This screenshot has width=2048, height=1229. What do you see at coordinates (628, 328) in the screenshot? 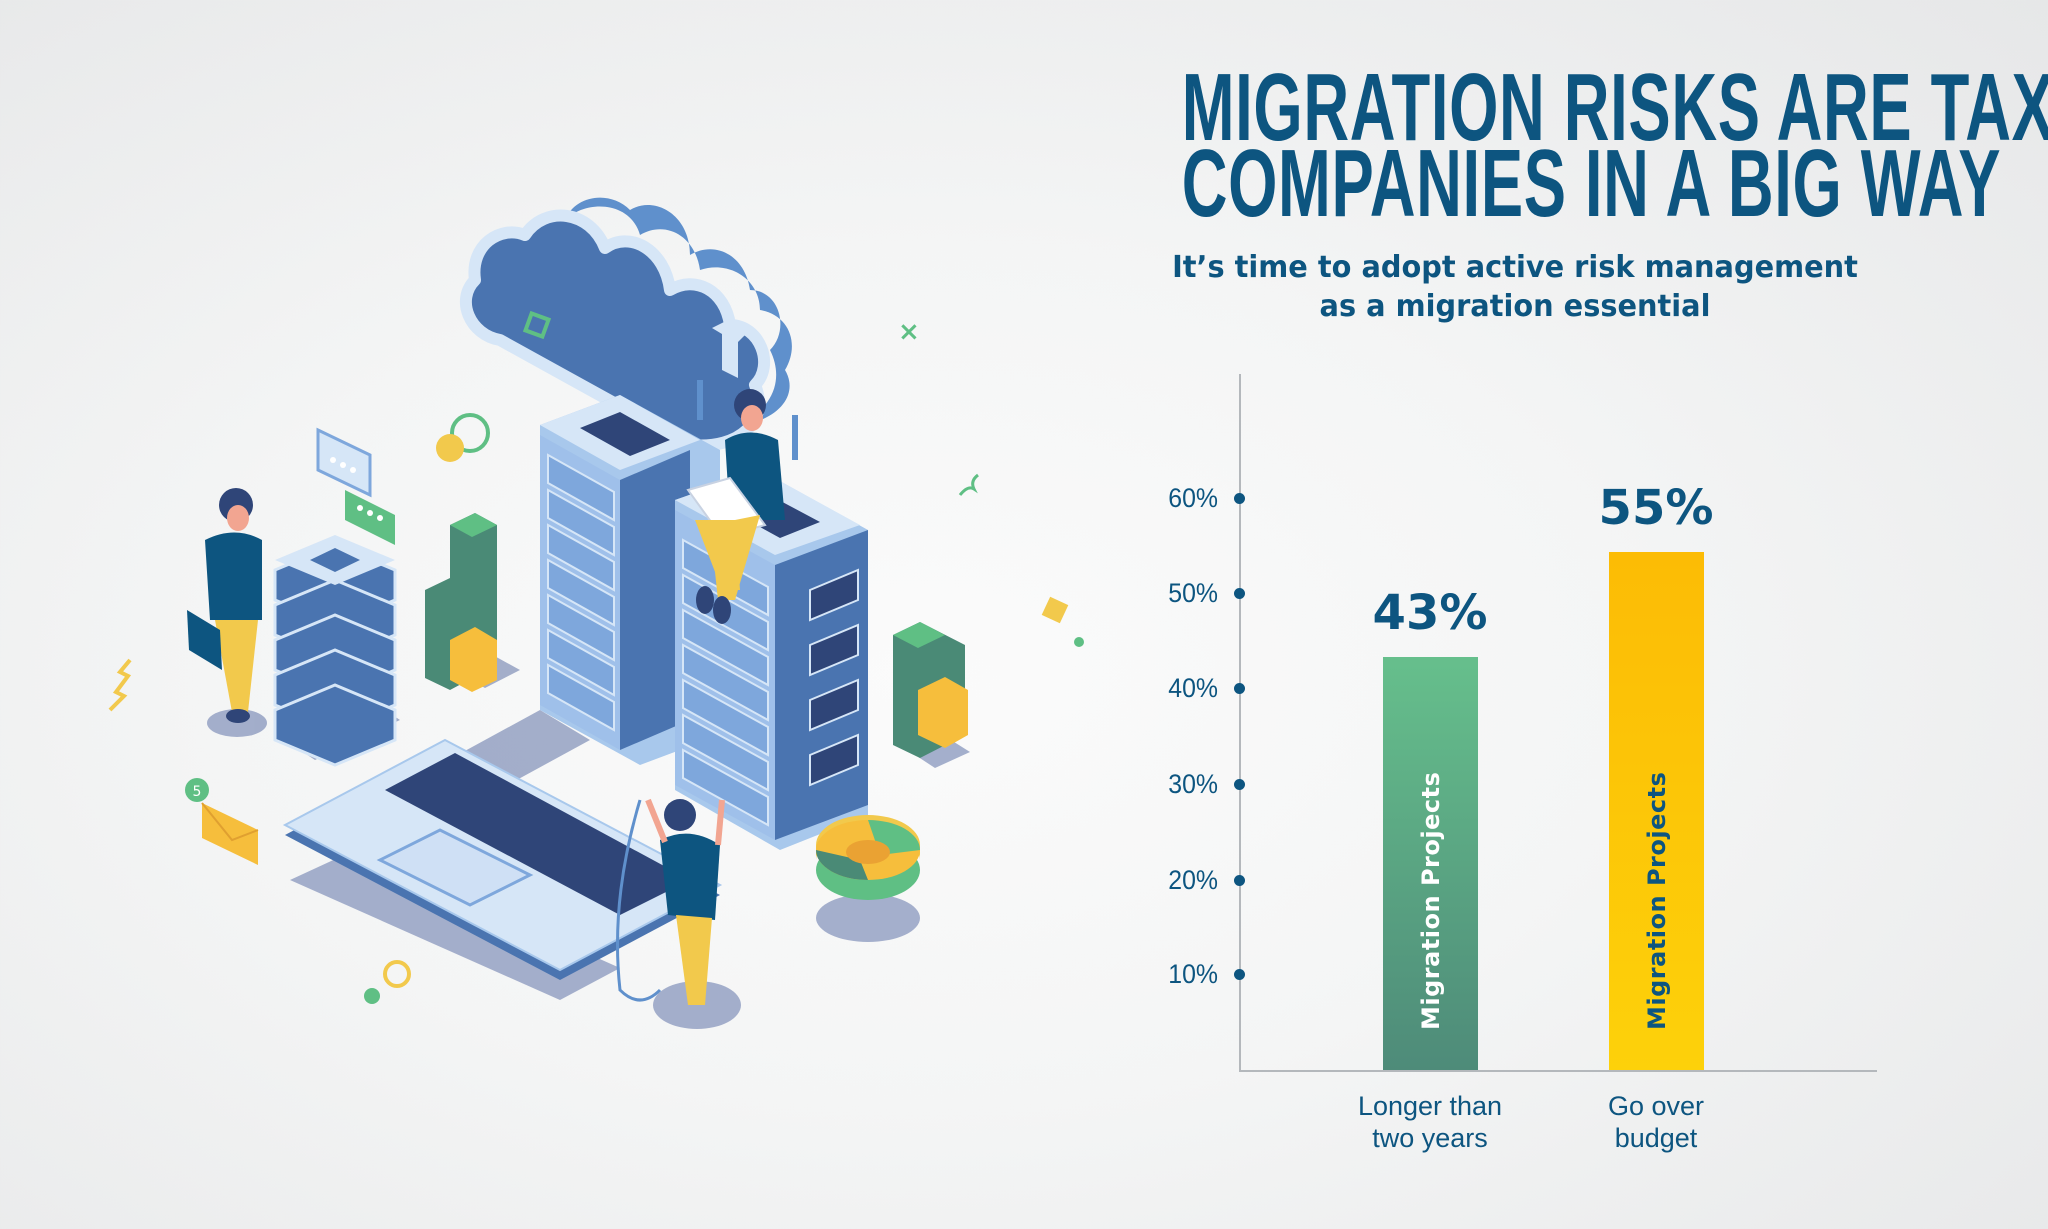
I see `cloud-upload-icon` at bounding box center [628, 328].